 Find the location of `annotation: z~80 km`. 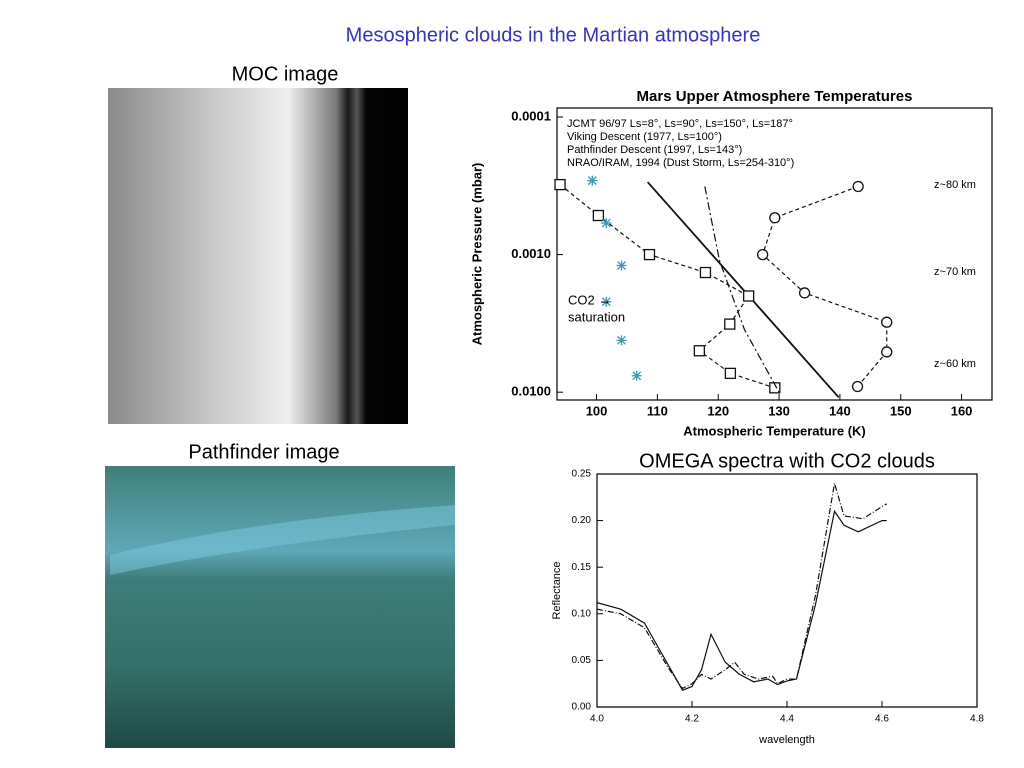

annotation: z~80 km is located at coordinates (955, 185).